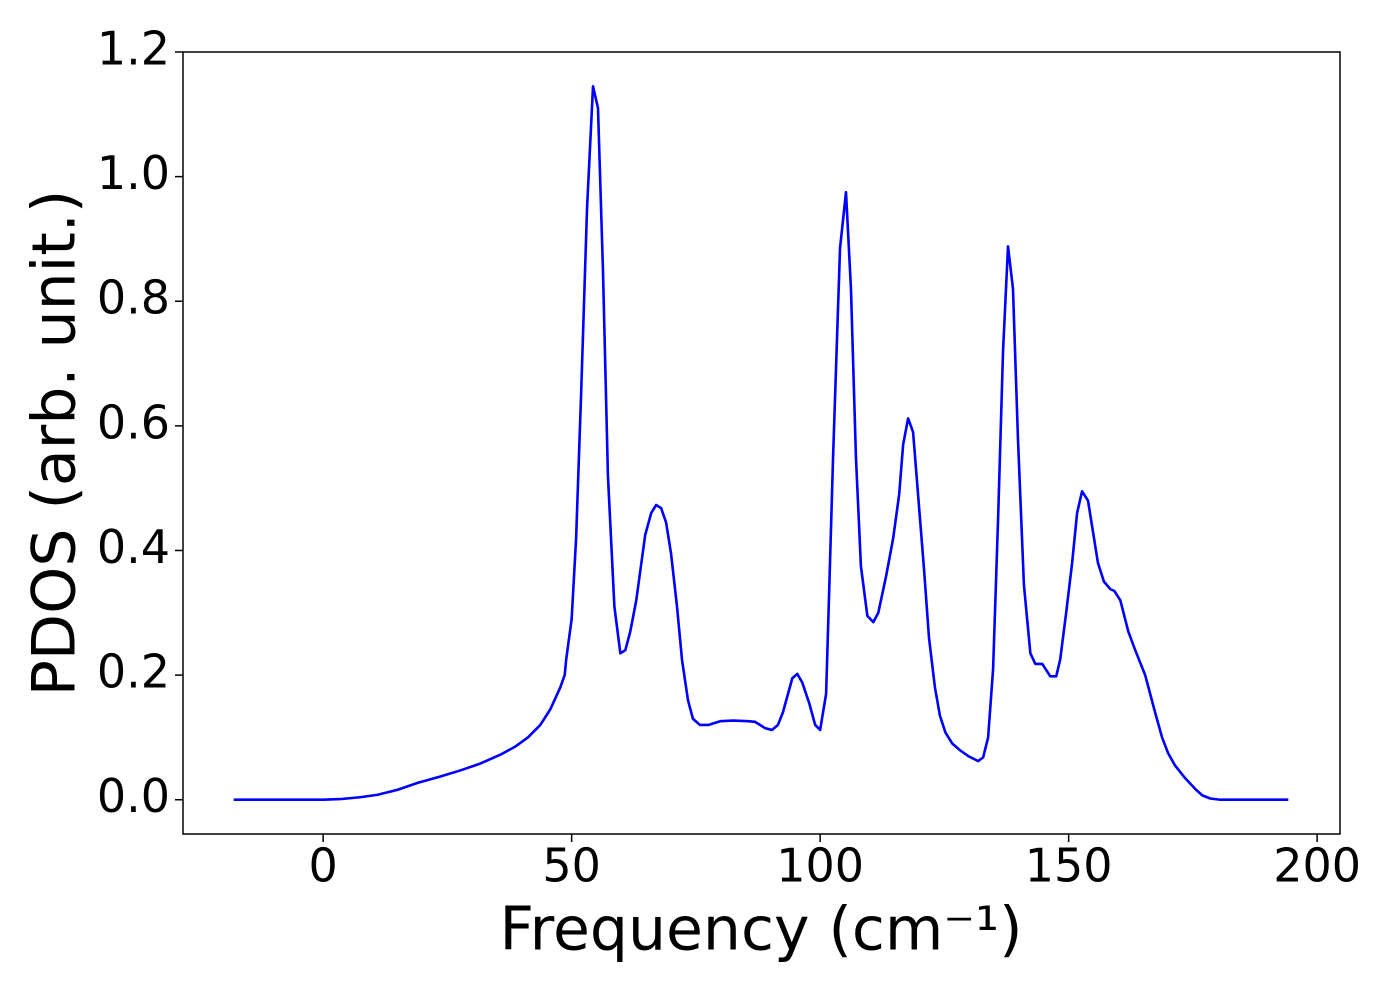  I want to click on x-axis-label: Frequency (cm⁻¹), so click(760, 930).